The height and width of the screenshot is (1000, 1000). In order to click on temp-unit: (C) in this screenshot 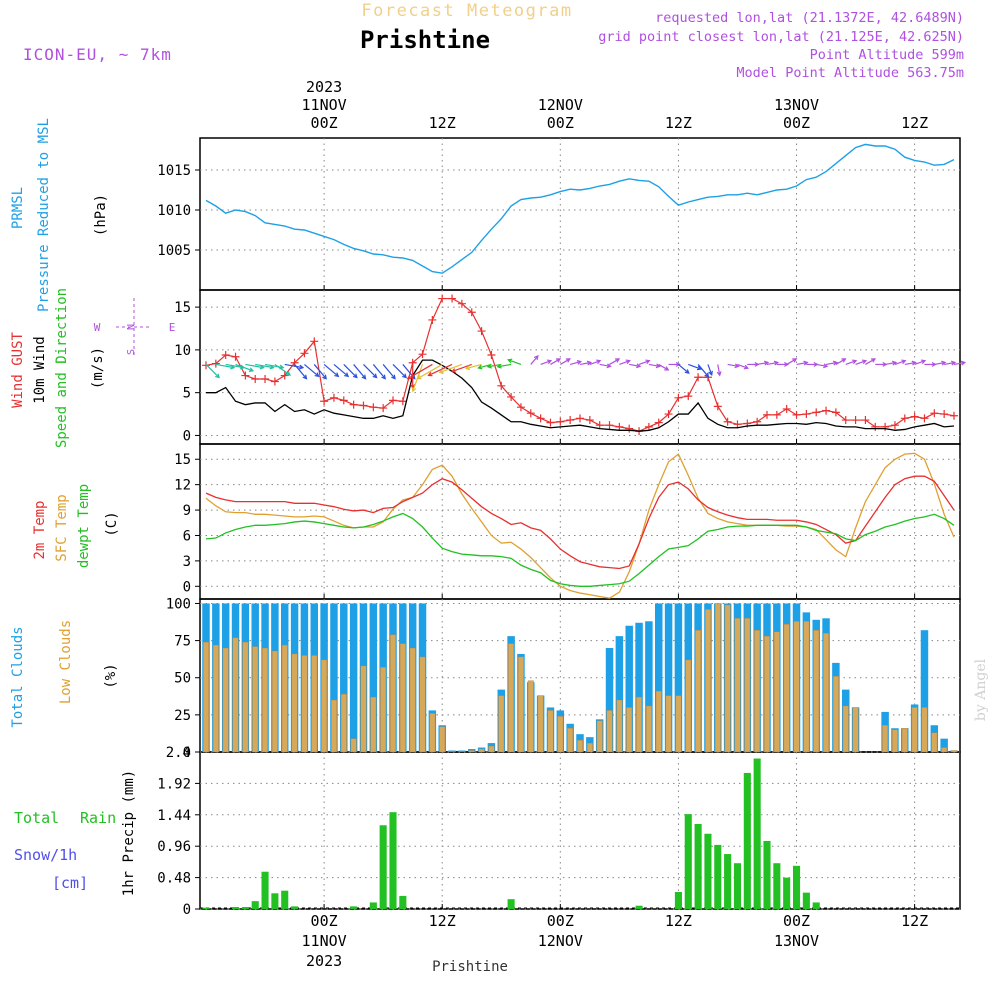, I will do `click(112, 523)`.